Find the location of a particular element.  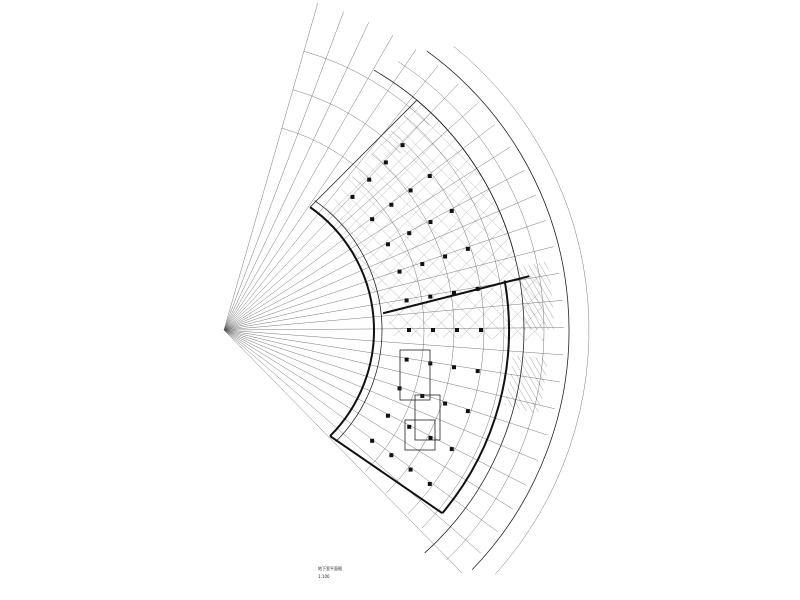

drawing-scale: 1:100 is located at coordinates (324, 576).